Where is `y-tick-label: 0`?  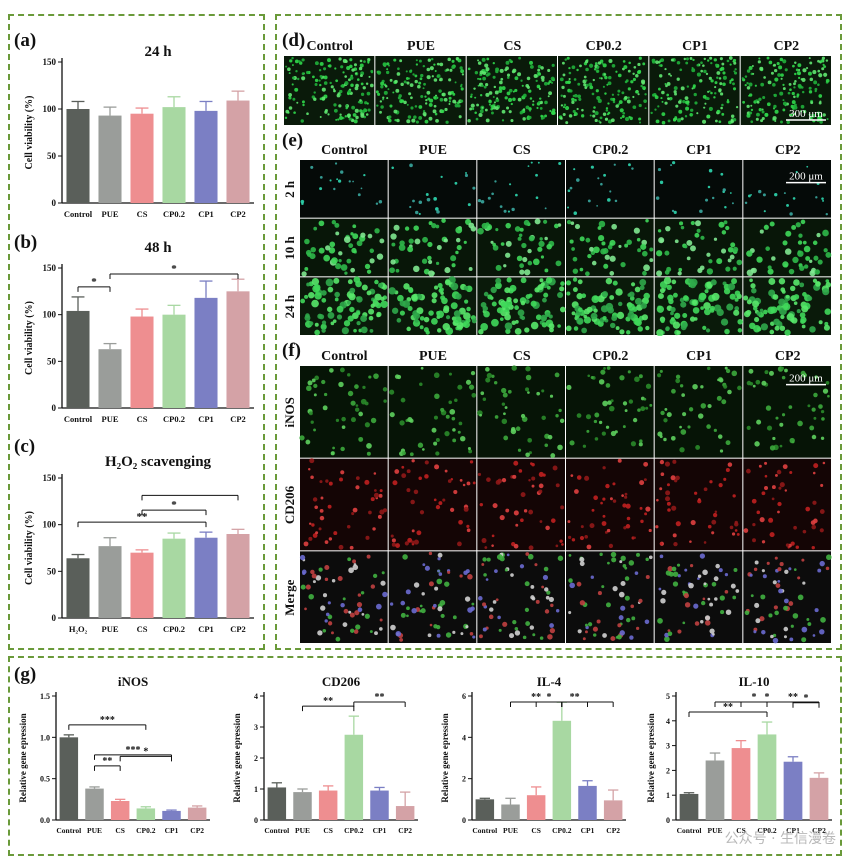 y-tick-label: 0 is located at coordinates (54, 408).